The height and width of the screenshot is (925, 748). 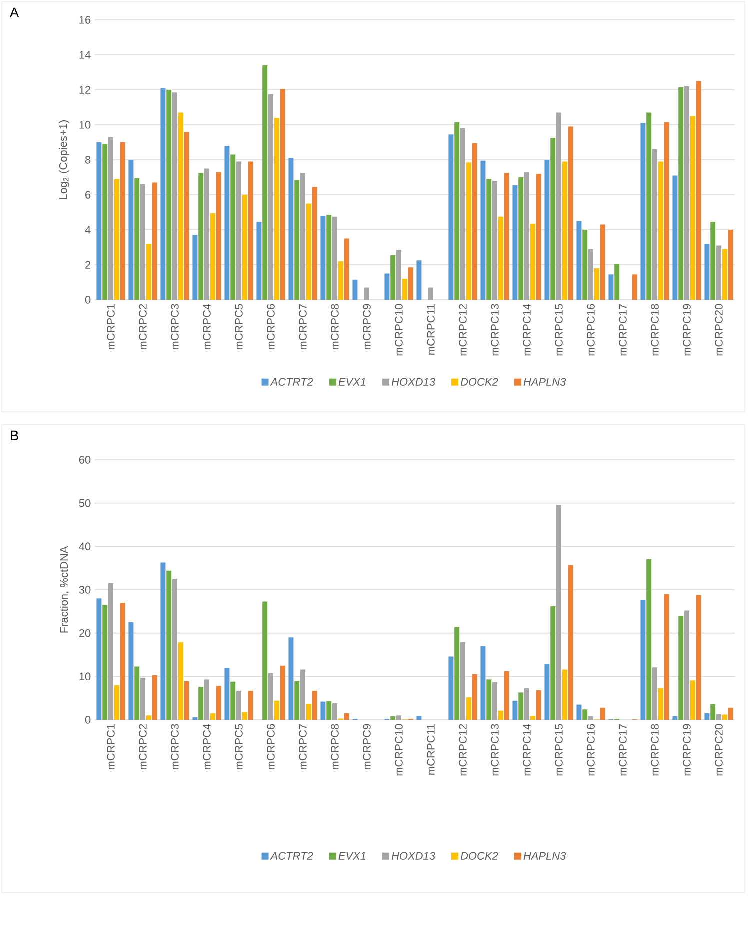 I want to click on y-tick-label: 10, so click(x=85, y=676).